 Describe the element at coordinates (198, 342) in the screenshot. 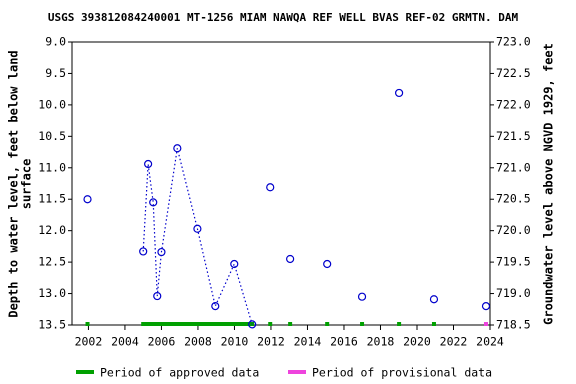

I see `x-tick-label: 2008` at that location.